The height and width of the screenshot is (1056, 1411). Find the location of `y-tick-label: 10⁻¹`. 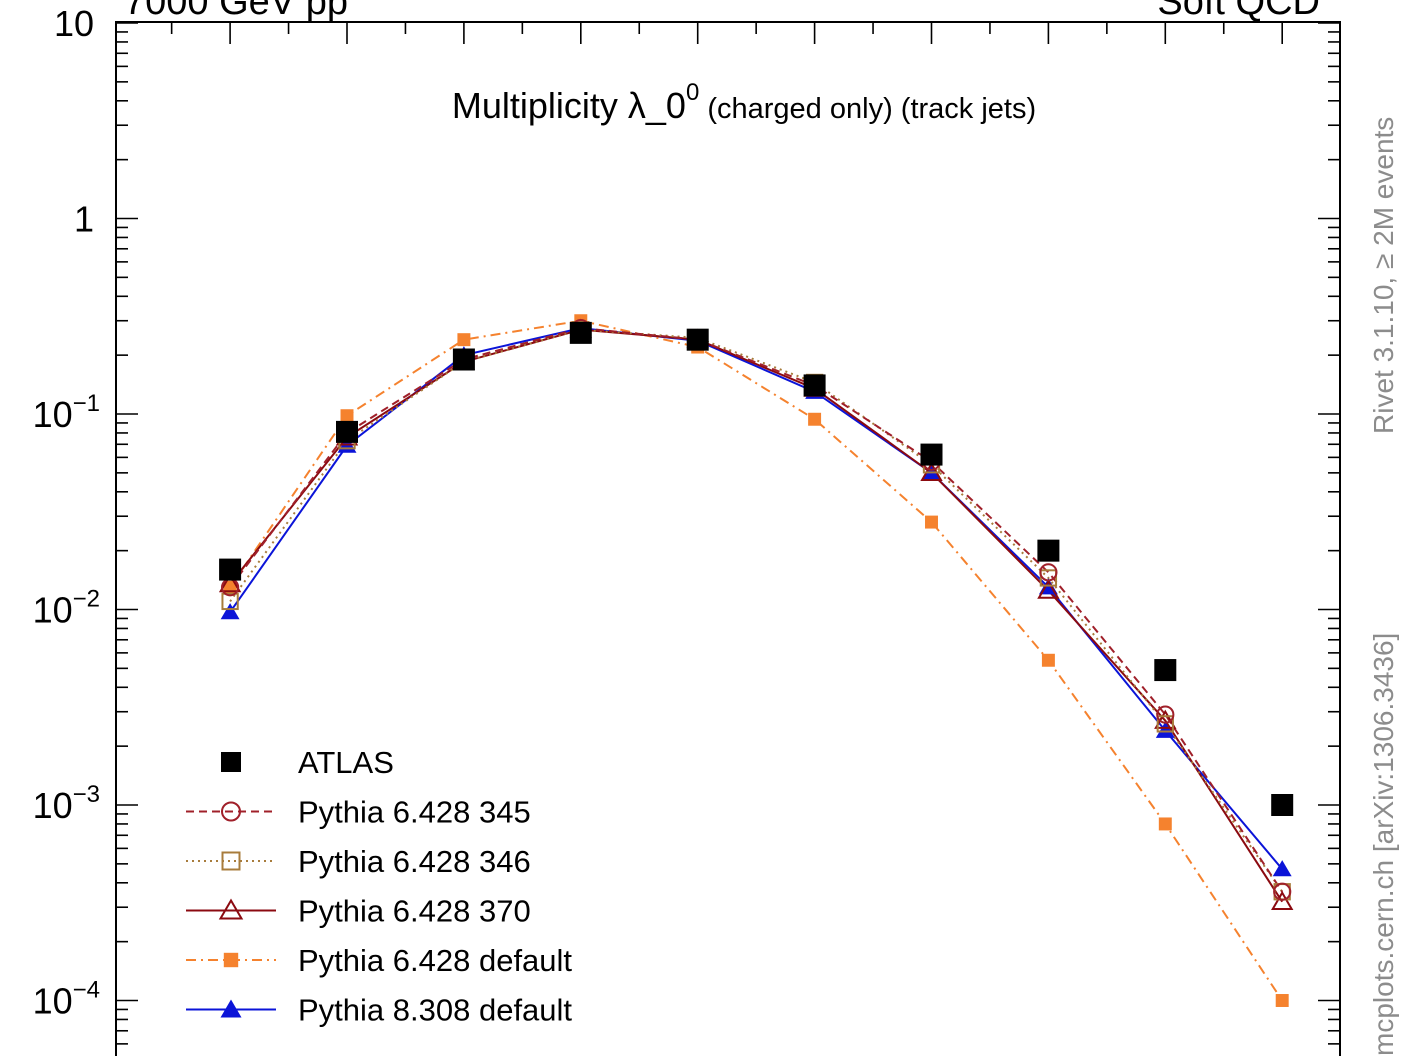

y-tick-label: 10⁻¹ is located at coordinates (66, 412).